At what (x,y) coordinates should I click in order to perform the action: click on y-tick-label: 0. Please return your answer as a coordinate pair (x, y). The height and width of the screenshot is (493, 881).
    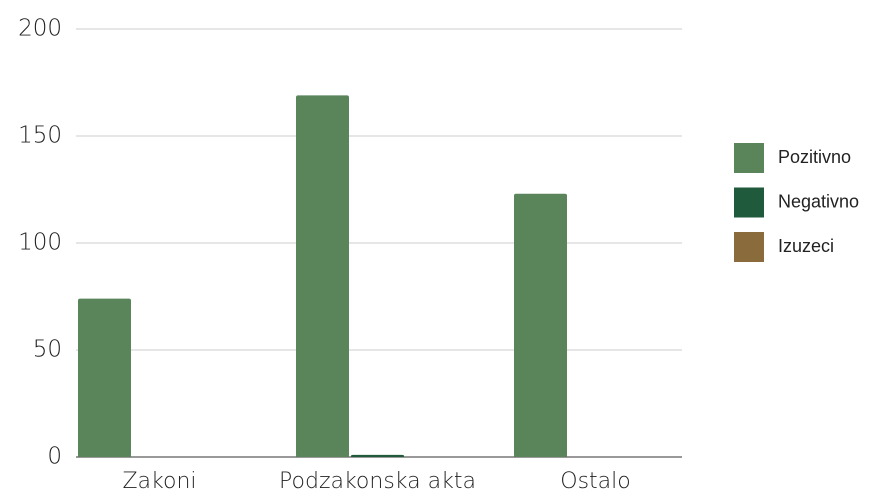
    Looking at the image, I should click on (54, 457).